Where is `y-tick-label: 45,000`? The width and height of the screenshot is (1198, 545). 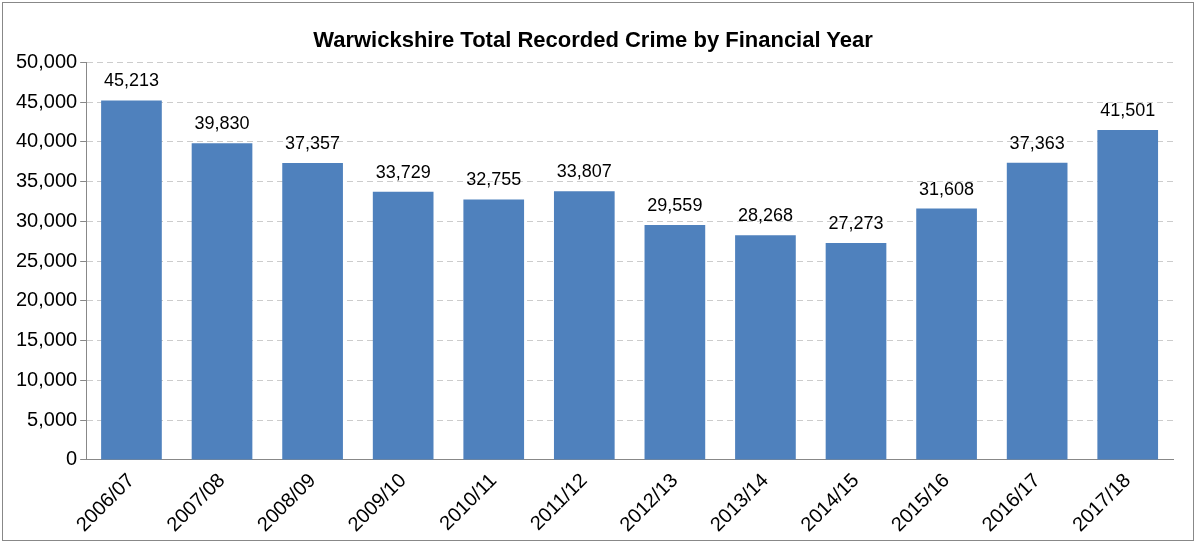
y-tick-label: 45,000 is located at coordinates (47, 100).